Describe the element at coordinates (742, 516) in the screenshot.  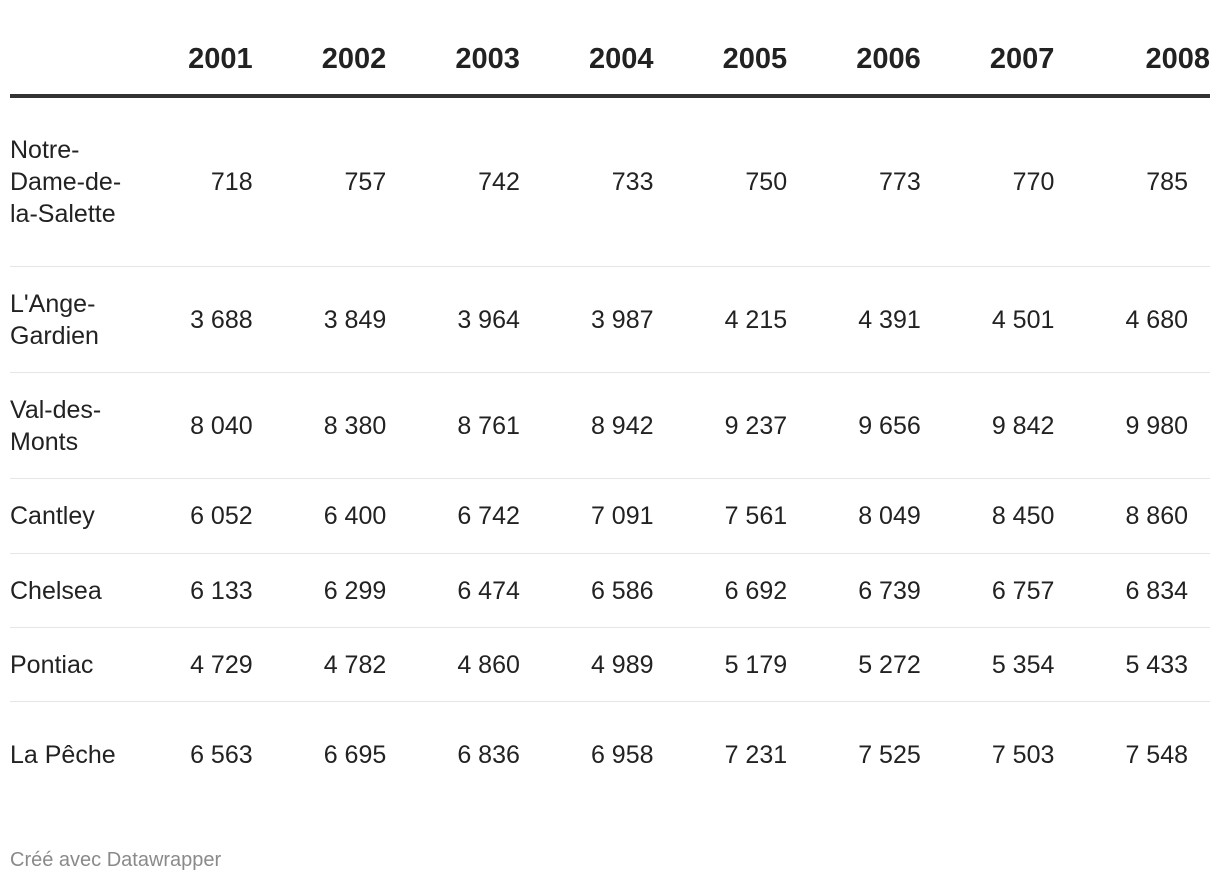
I see `table-cell: 7 561` at that location.